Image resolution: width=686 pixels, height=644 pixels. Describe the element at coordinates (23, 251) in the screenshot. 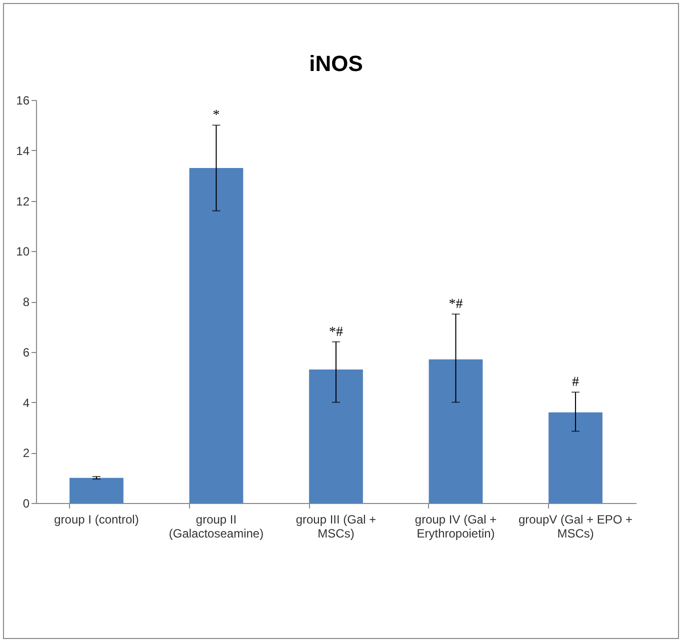

I see `y-tick-label: 10` at that location.